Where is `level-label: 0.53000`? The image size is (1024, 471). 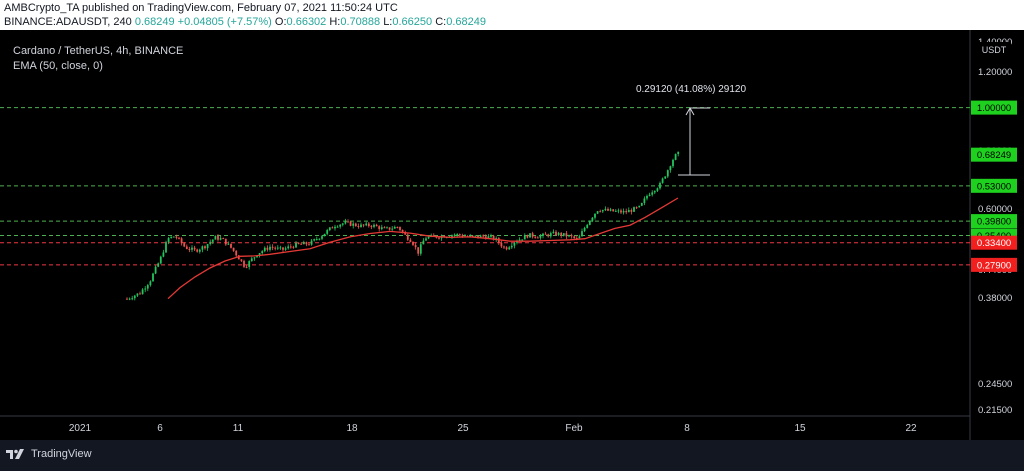
level-label: 0.53000 is located at coordinates (994, 186).